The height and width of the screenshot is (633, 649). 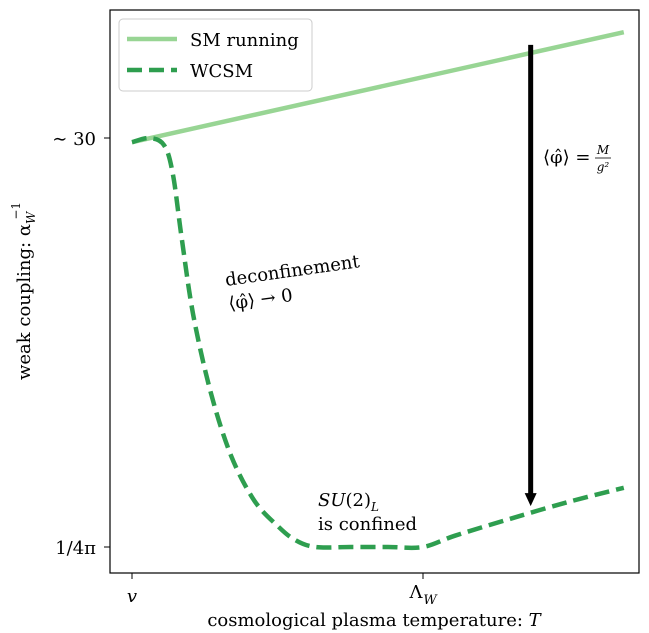 I want to click on vev-arrow, so click(x=530, y=275).